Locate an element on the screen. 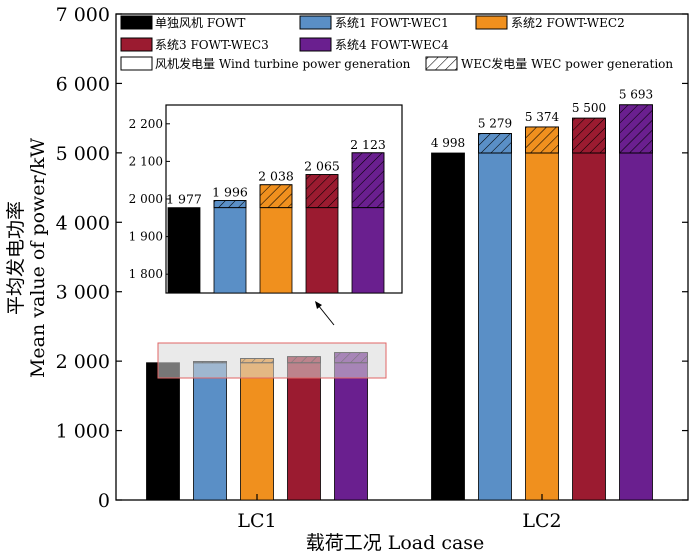 This screenshot has height=558, width=700. bar-total-label: 5 279 is located at coordinates (495, 123).